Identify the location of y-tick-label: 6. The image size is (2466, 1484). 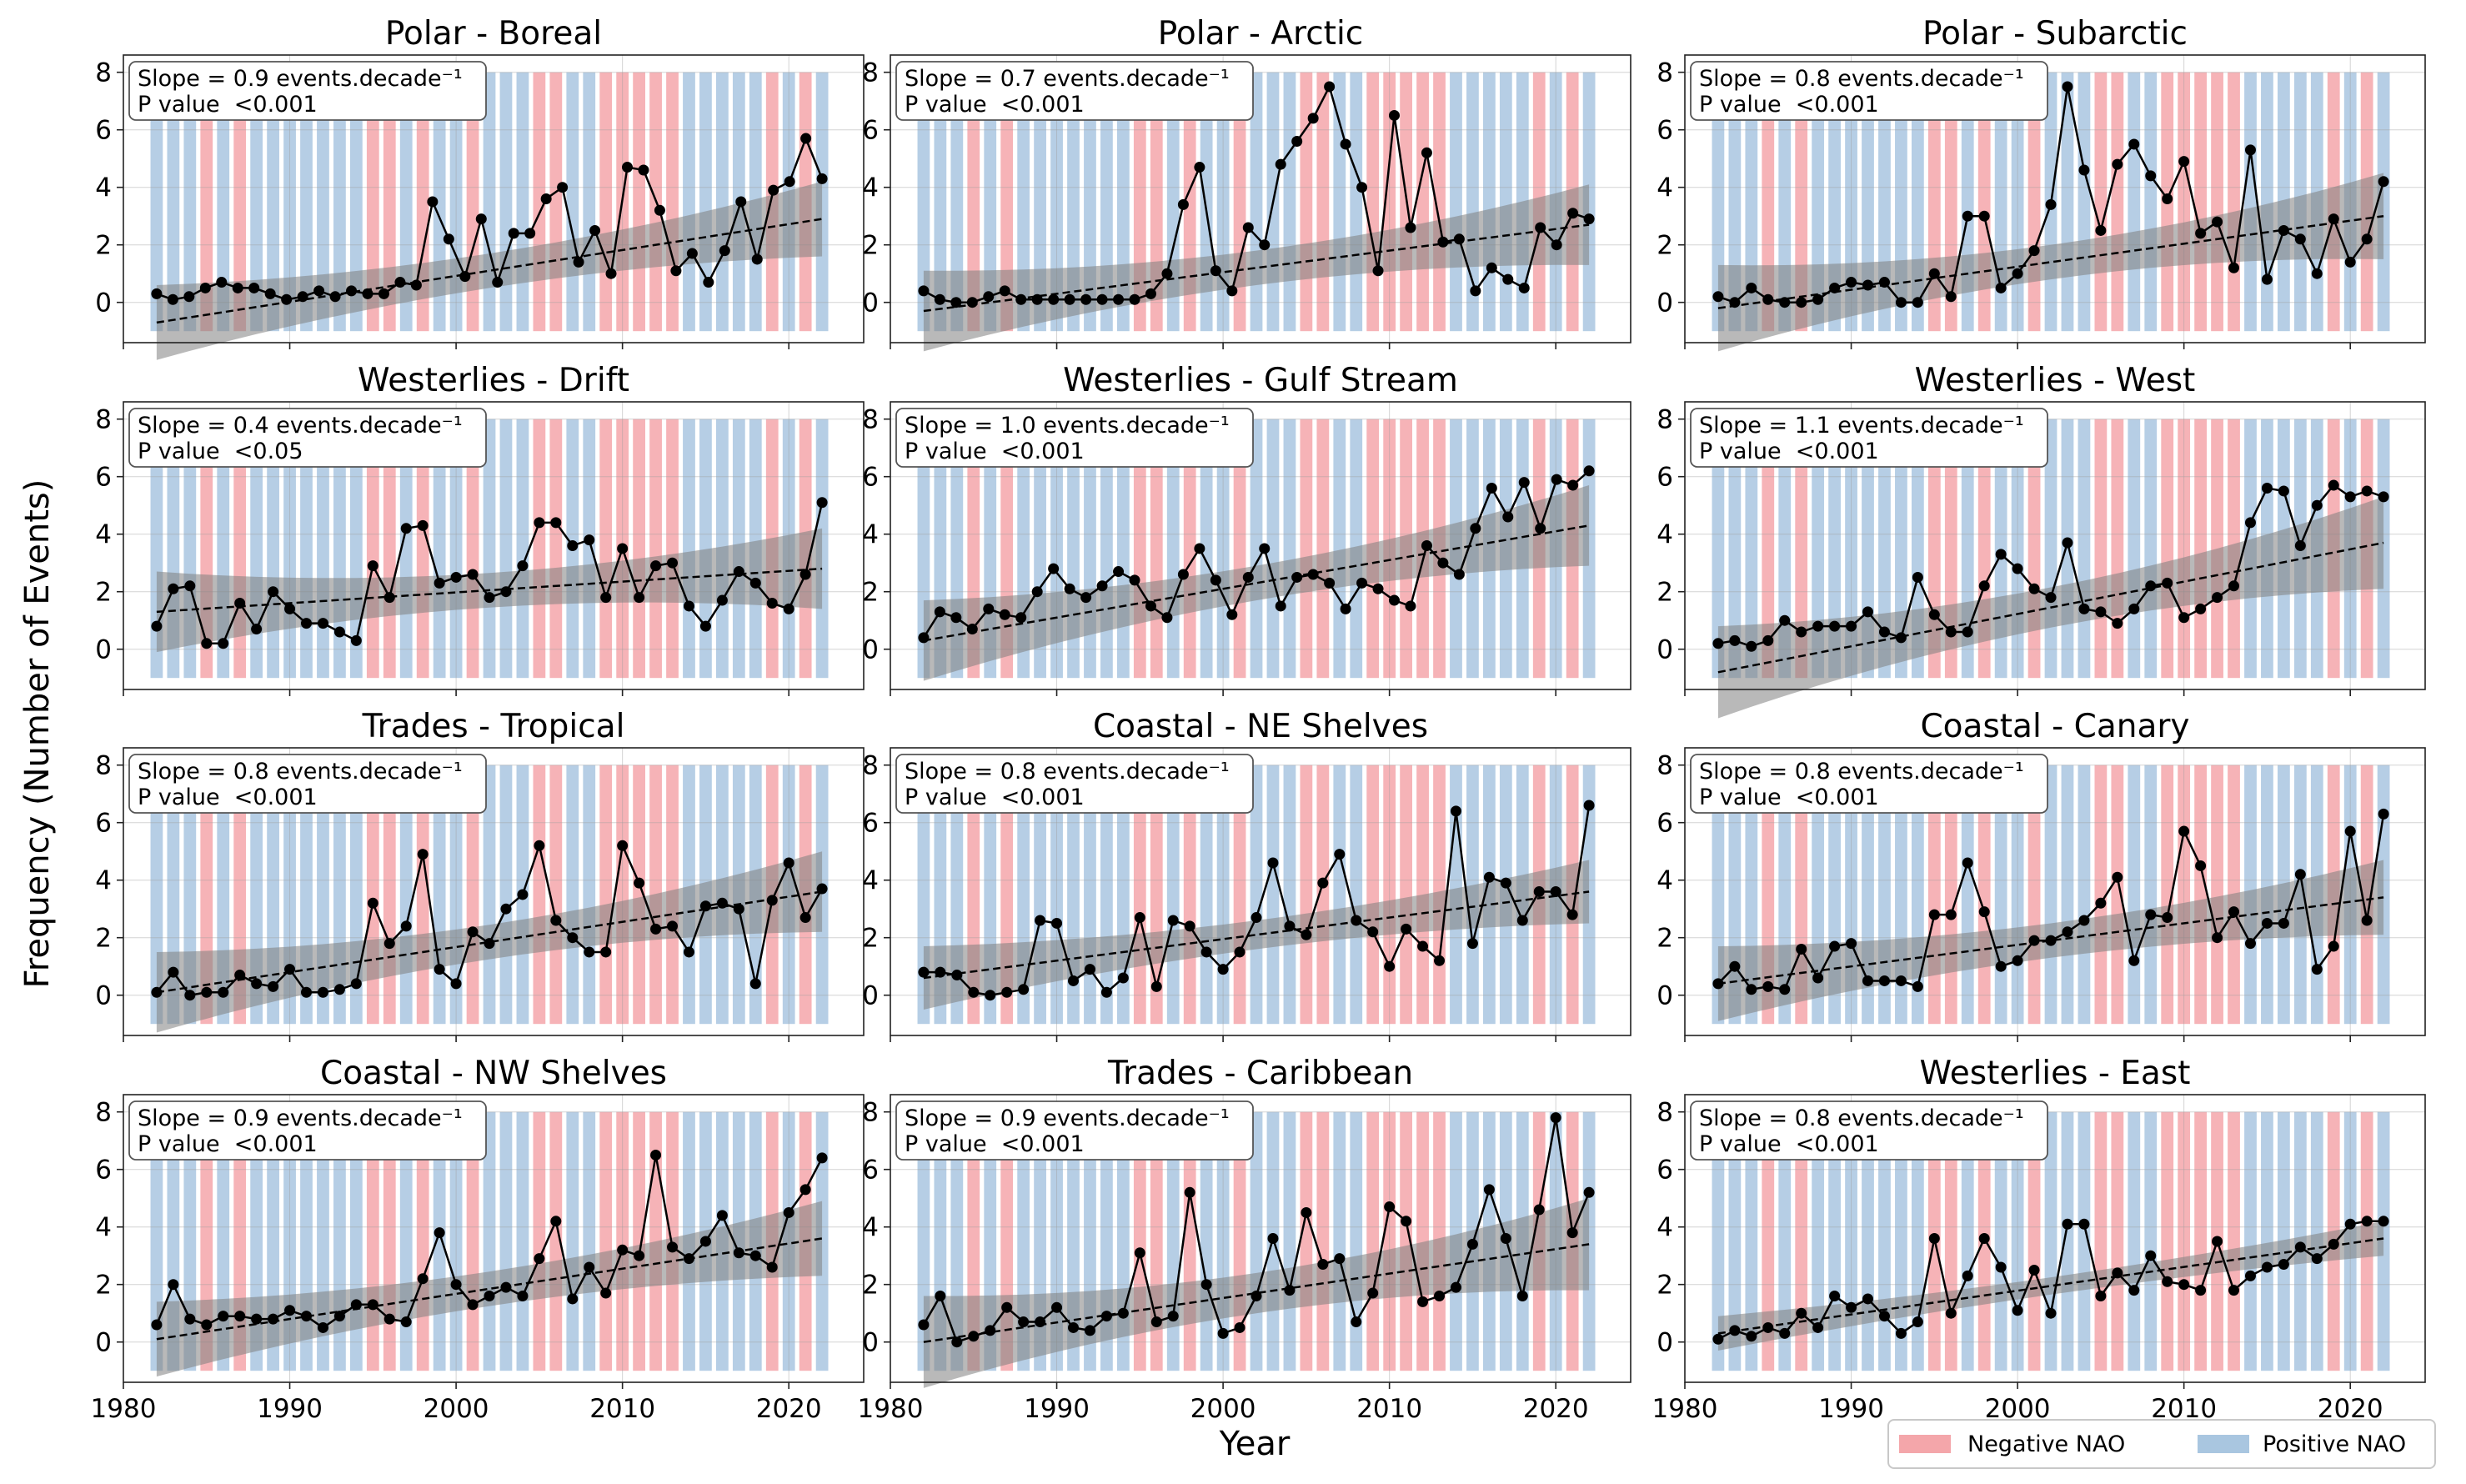
(1665, 824).